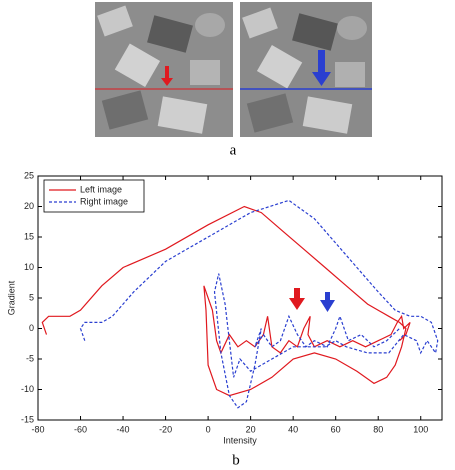 This screenshot has width=455, height=470. Describe the element at coordinates (233, 150) in the screenshot. I see `panel-label: a` at that location.